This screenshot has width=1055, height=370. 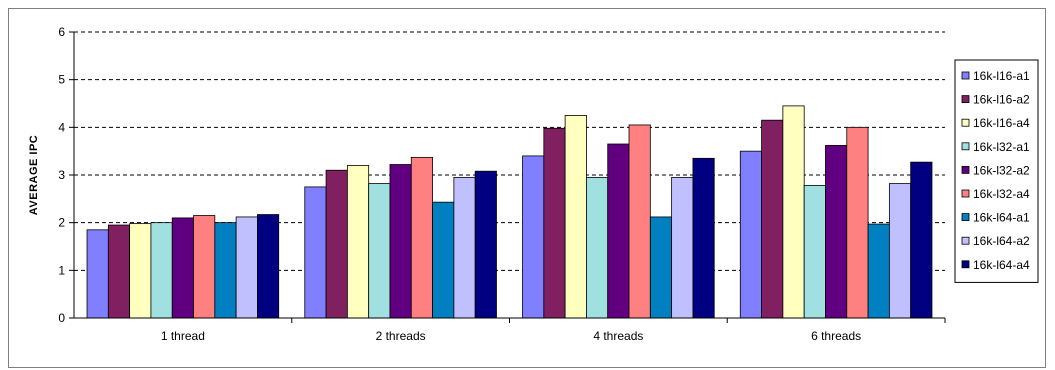 I want to click on y-tick-label: 4, so click(x=61, y=127).